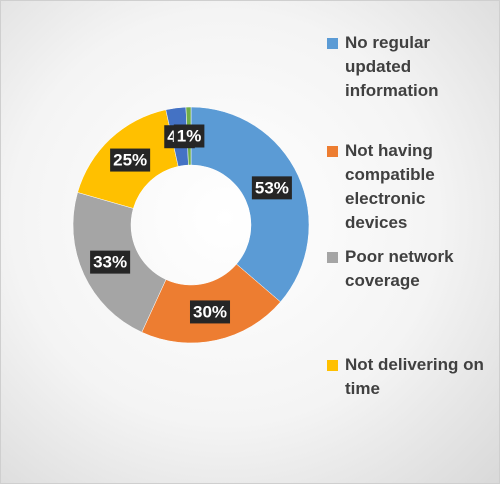 This screenshot has height=484, width=500. I want to click on value-label: 1%, so click(189, 136).